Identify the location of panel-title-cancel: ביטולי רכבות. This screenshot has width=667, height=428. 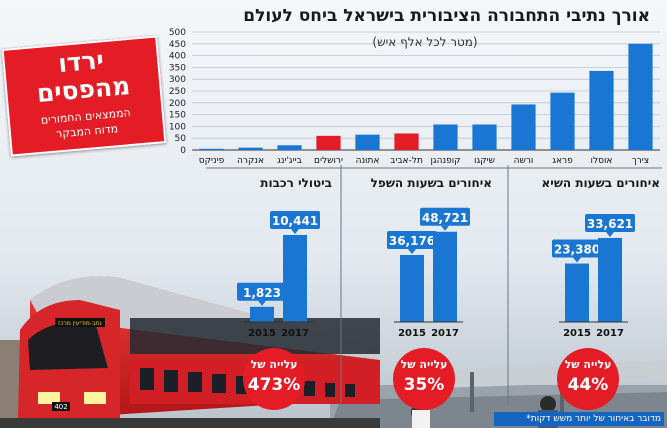
(296, 183).